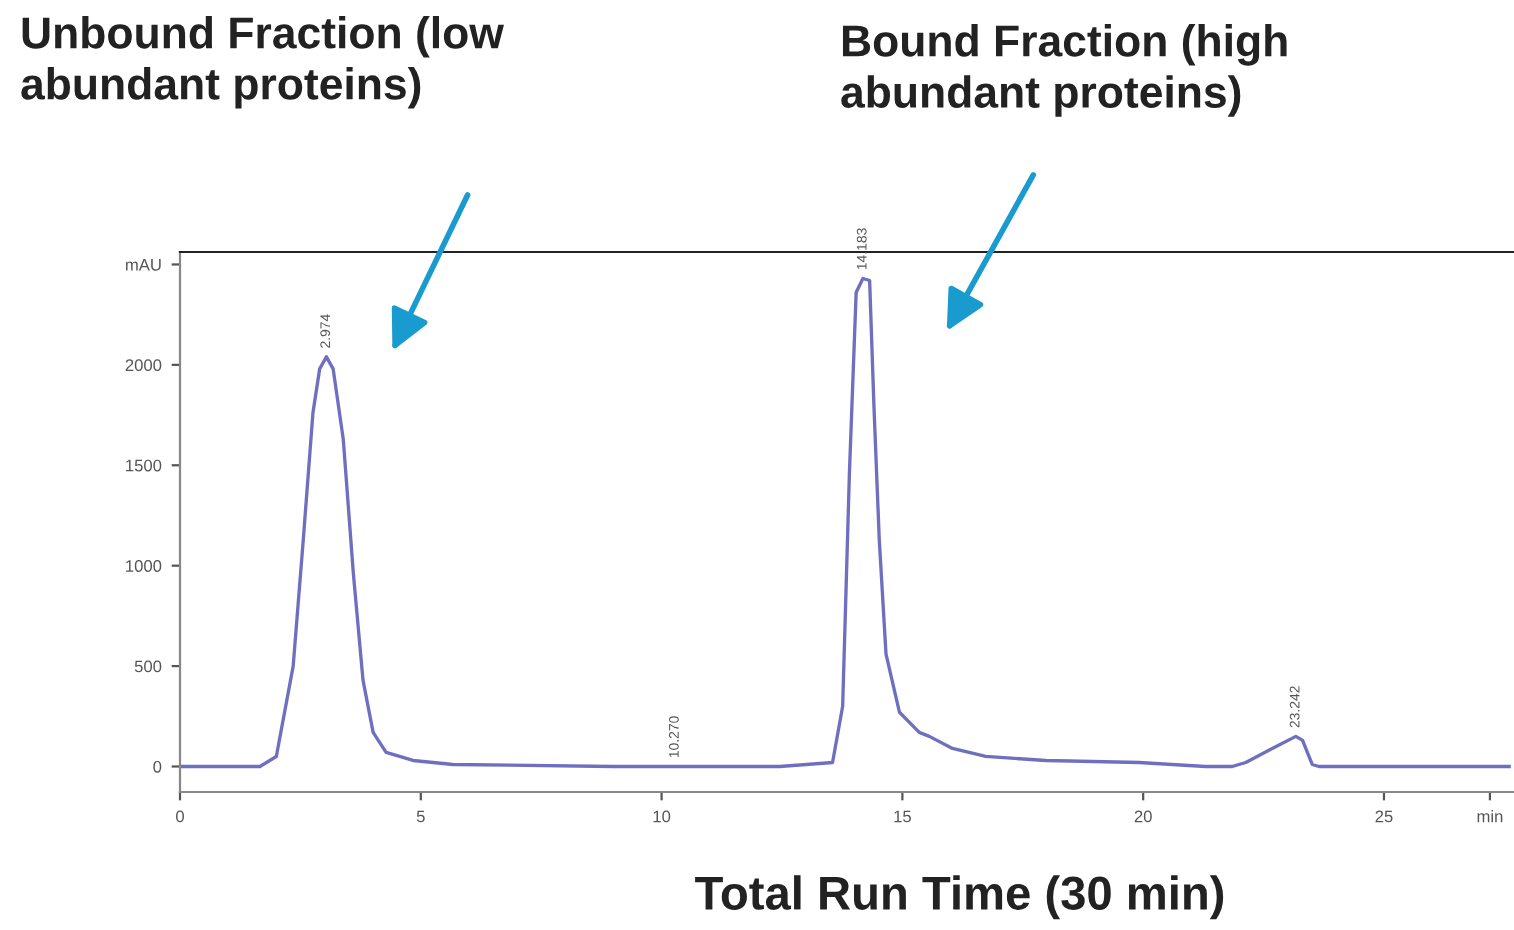 The image size is (1514, 930). Describe the element at coordinates (144, 566) in the screenshot. I see `y-tick-label: 1000` at that location.